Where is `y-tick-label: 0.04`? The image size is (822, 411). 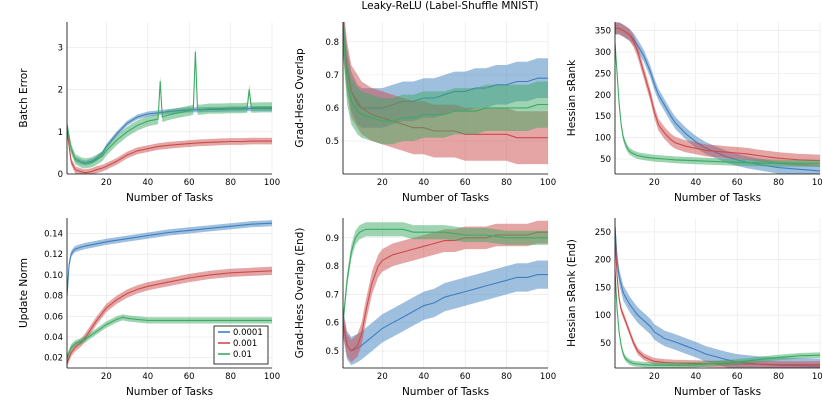
y-tick-label: 0.04 is located at coordinates (53, 338).